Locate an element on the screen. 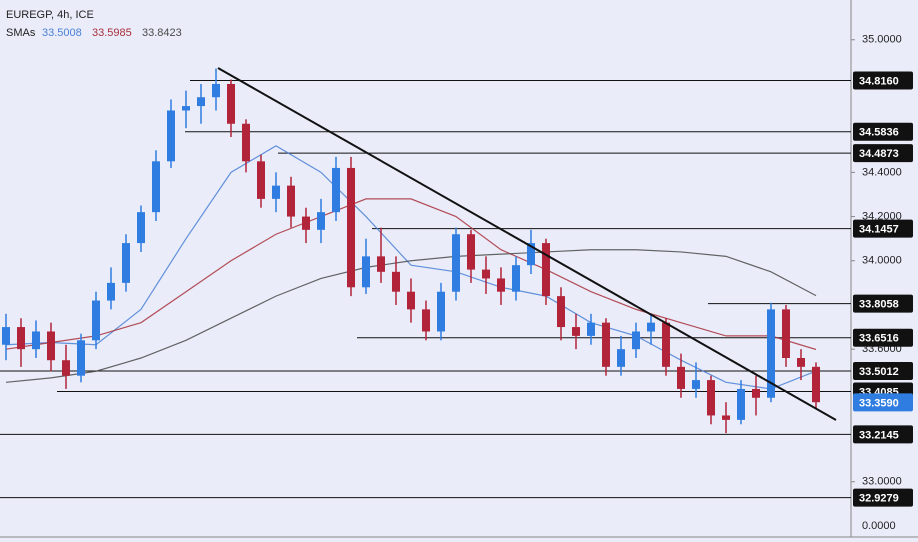 This screenshot has height=542, width=918. sma-value: 33.8423 is located at coordinates (162, 33).